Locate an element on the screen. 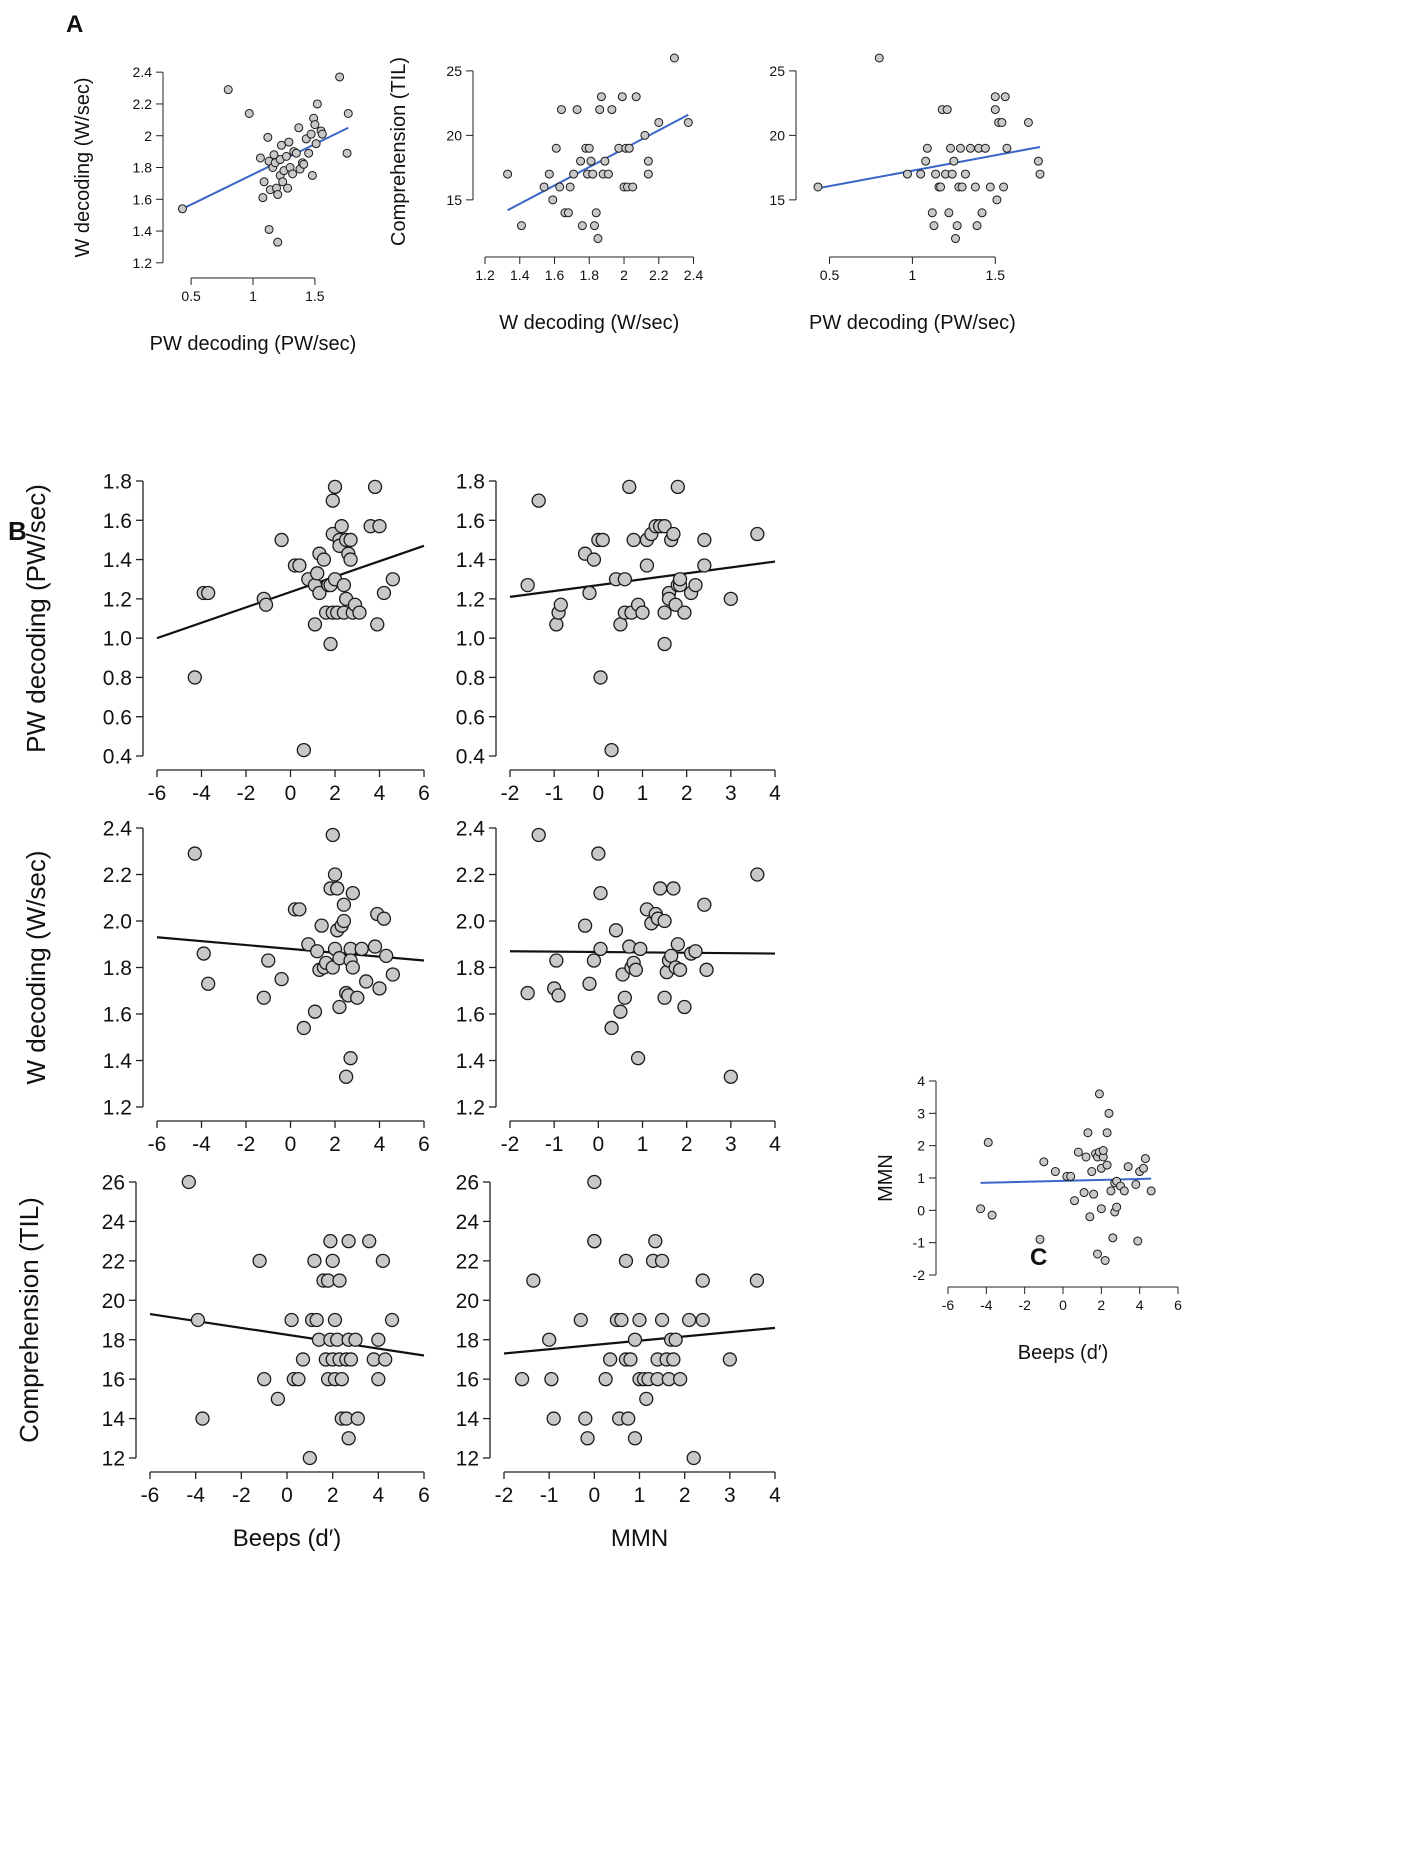  x-tick-label: 0.5 is located at coordinates (191, 296).